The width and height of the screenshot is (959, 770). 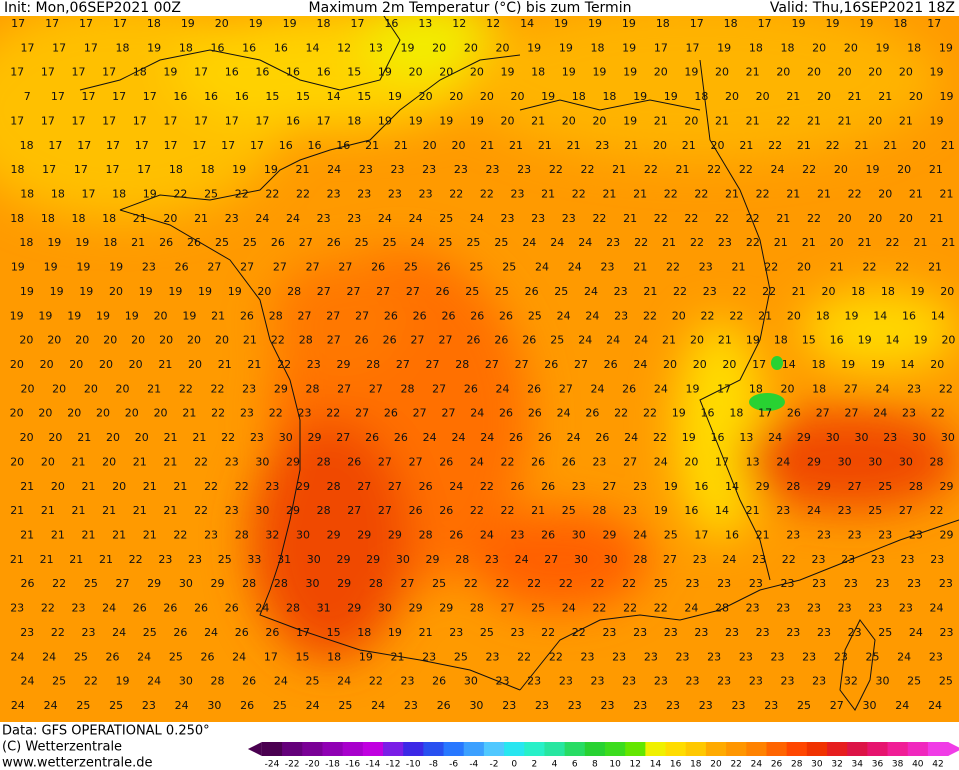 I want to click on valid-time: Valid: Thu,16SEP2021 18Z, so click(x=862, y=8).